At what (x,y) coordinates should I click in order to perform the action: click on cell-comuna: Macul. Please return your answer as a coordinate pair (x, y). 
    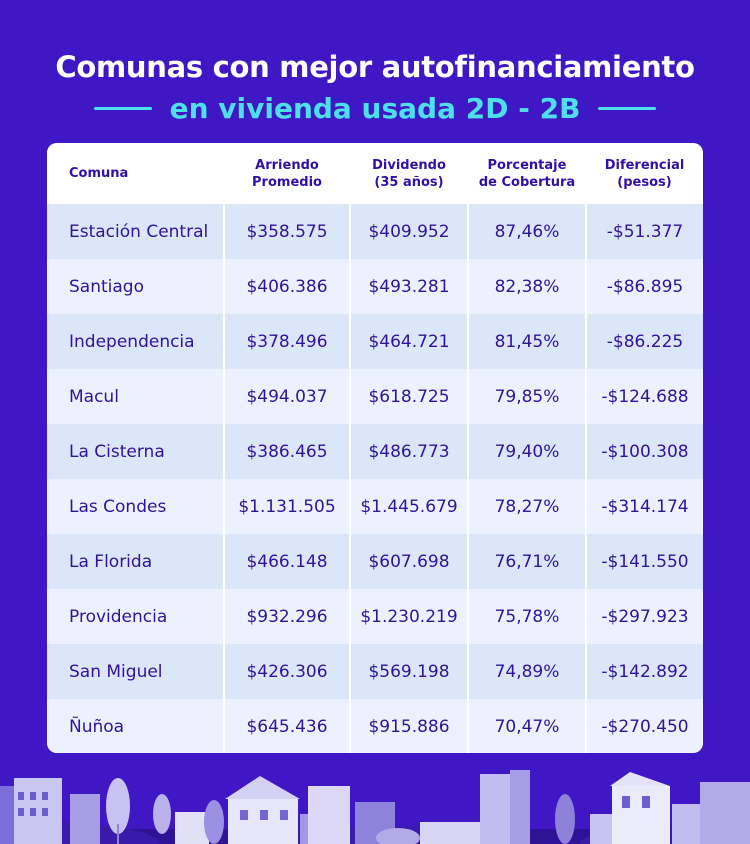
    Looking at the image, I should click on (135, 396).